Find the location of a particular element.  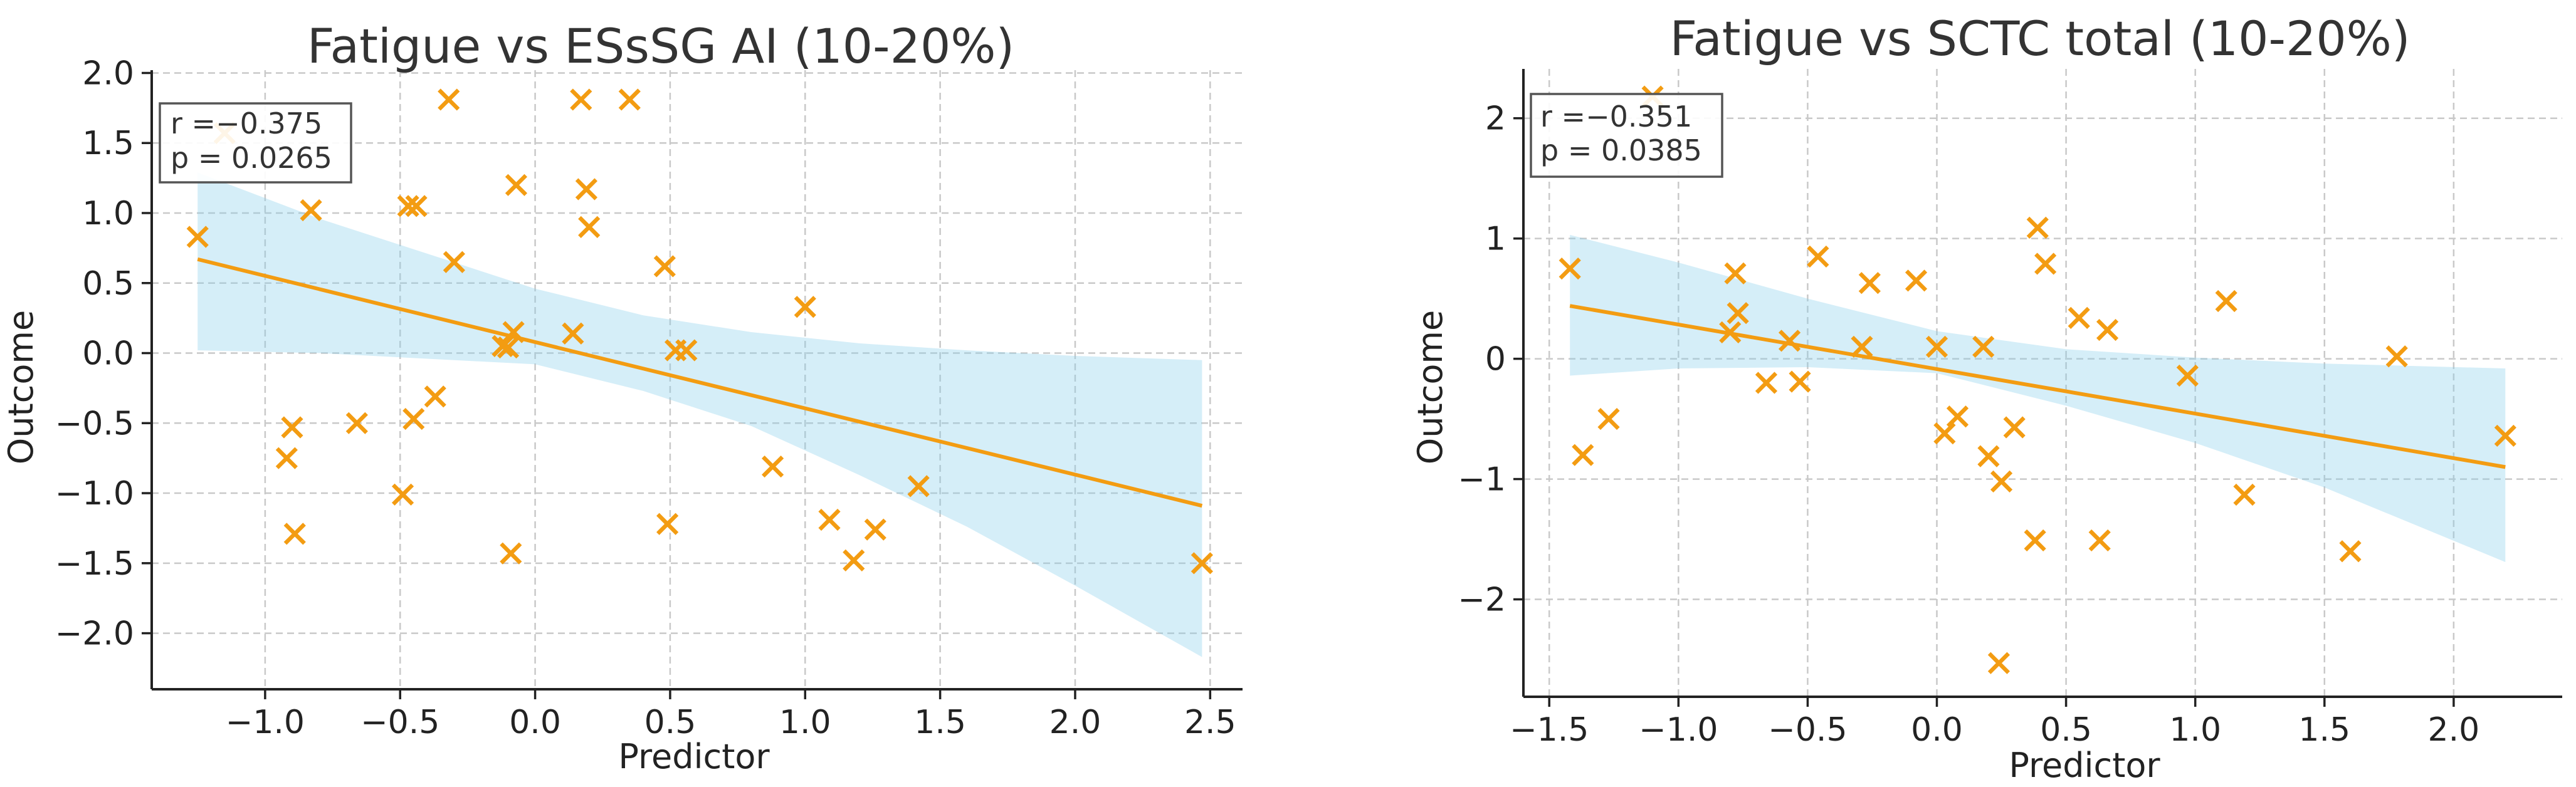

y-tick-label: 0 is located at coordinates (1495, 360).